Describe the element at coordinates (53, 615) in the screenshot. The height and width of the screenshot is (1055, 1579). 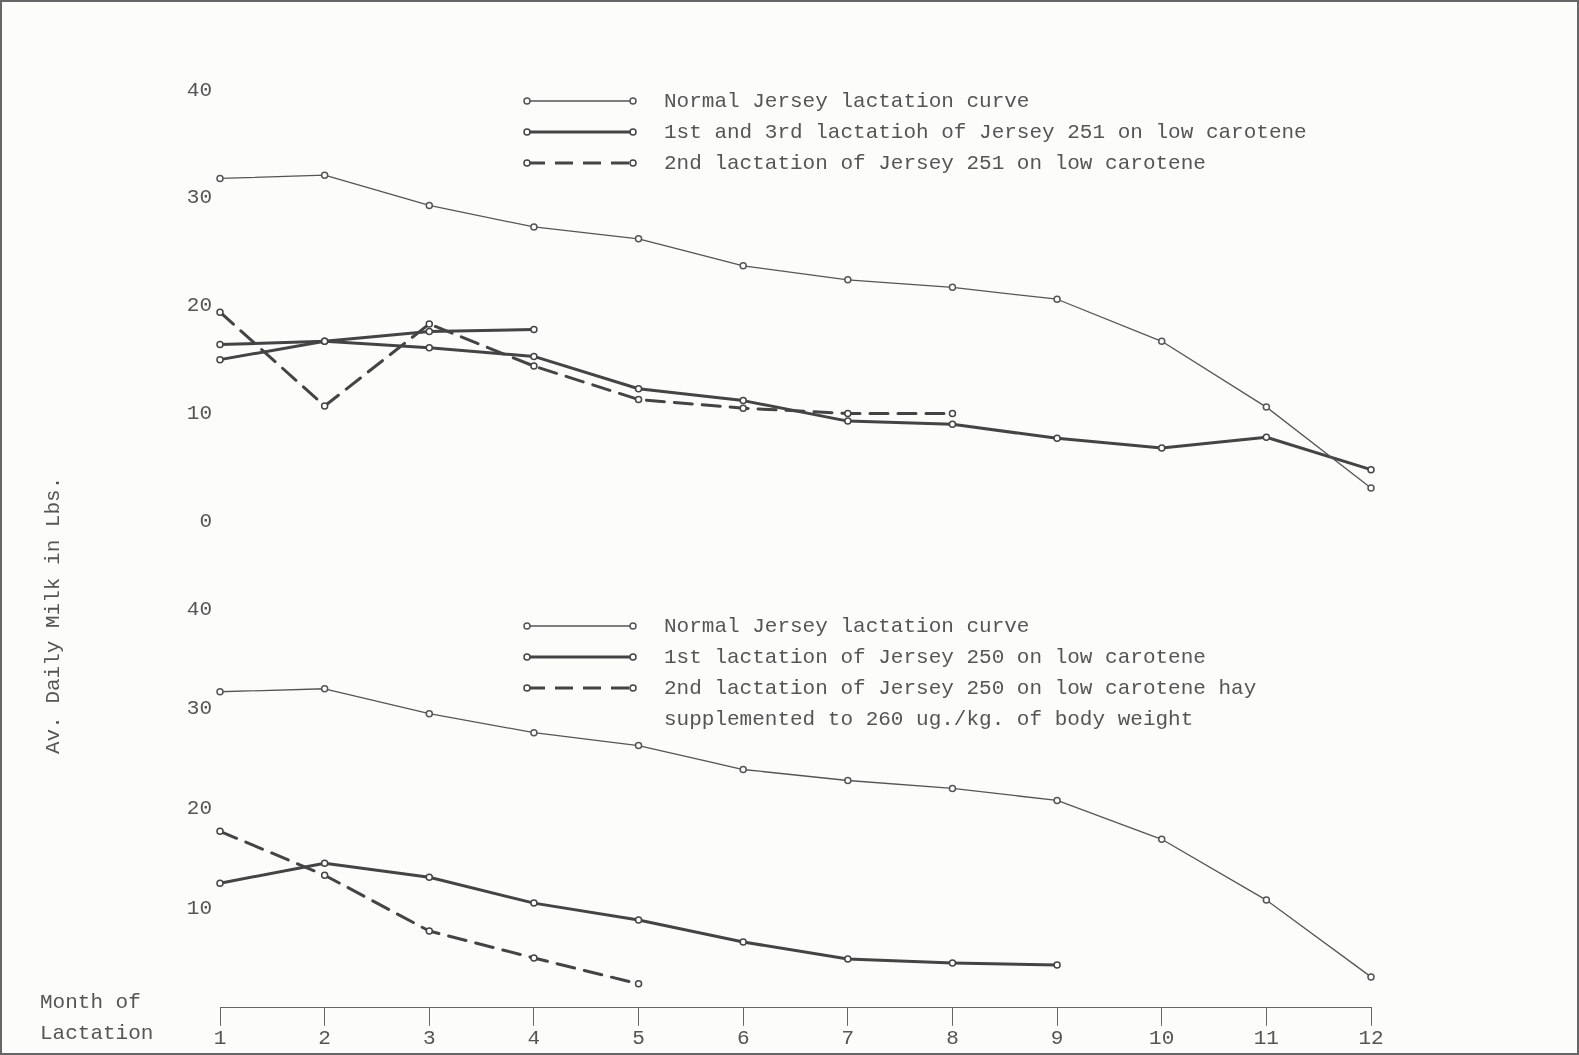
I see `y-axis-title: Av. Daily Milk in Lbs.` at that location.